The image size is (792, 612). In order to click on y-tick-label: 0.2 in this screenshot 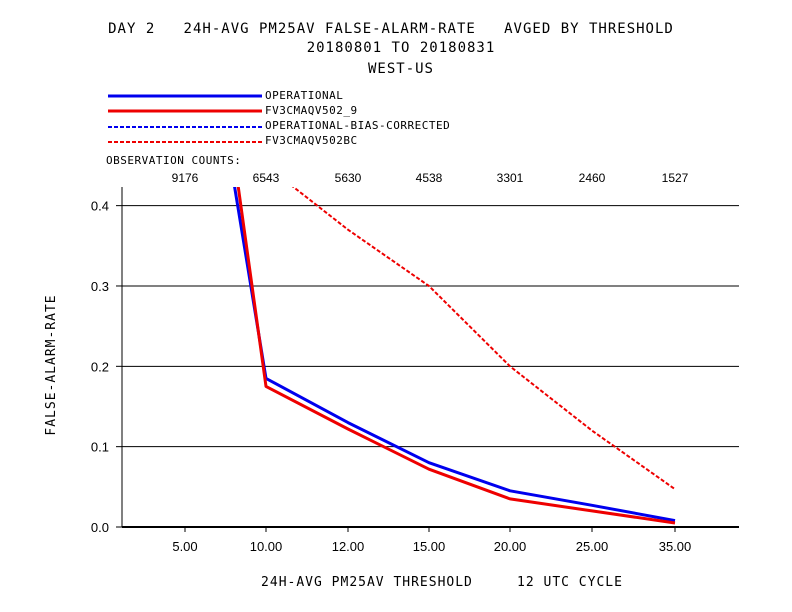, I will do `click(100, 366)`.